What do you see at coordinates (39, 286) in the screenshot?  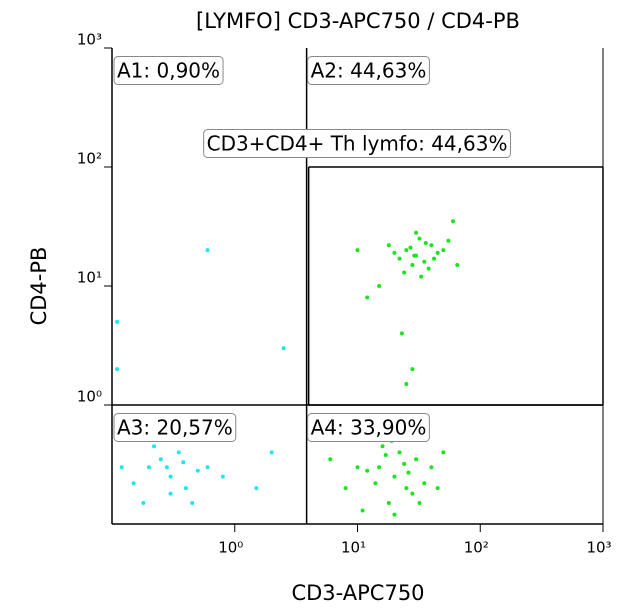 I see `y-axis-label: CD4-PB` at bounding box center [39, 286].